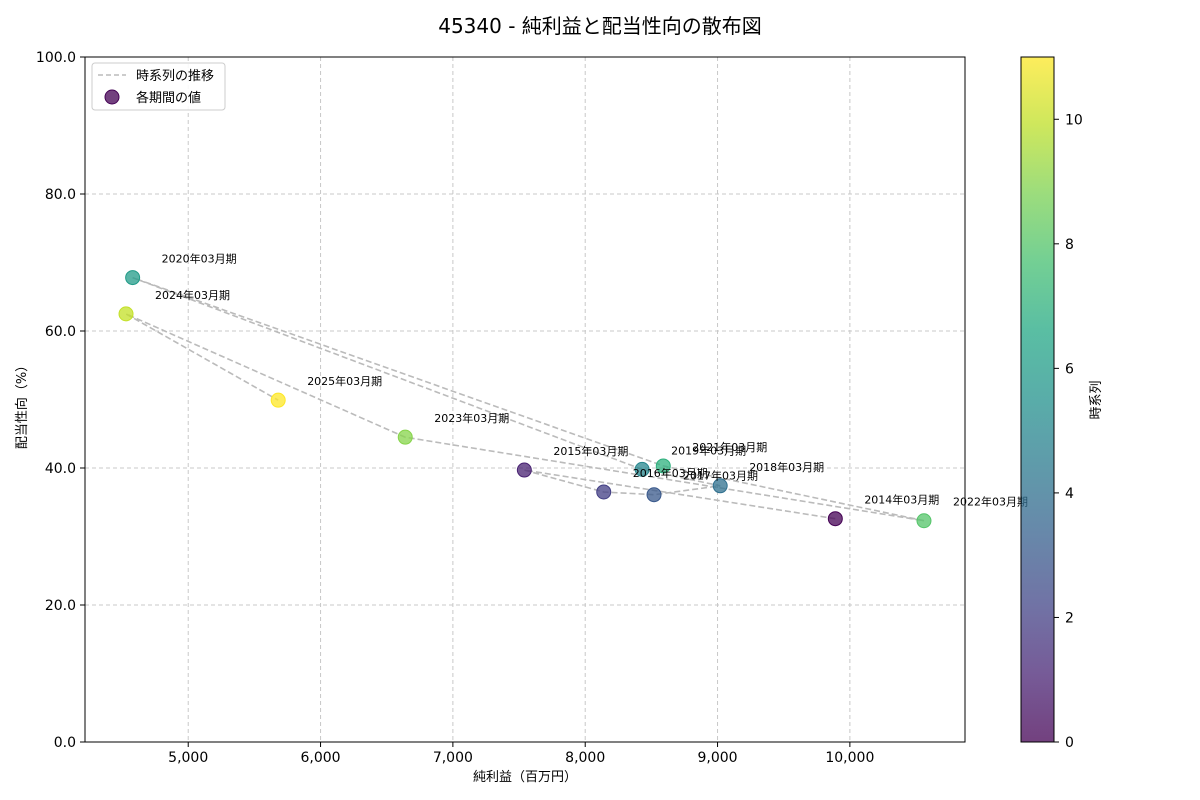  I want to click on legend-point-label: 各期間の値, so click(168, 98).